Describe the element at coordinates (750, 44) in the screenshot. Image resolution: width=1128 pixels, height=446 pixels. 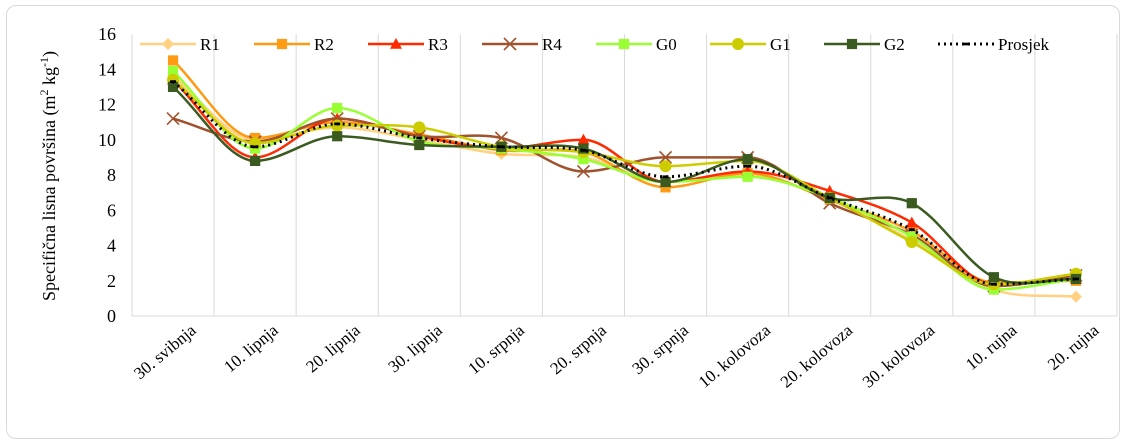
I see `legend-item-g1: G1` at that location.